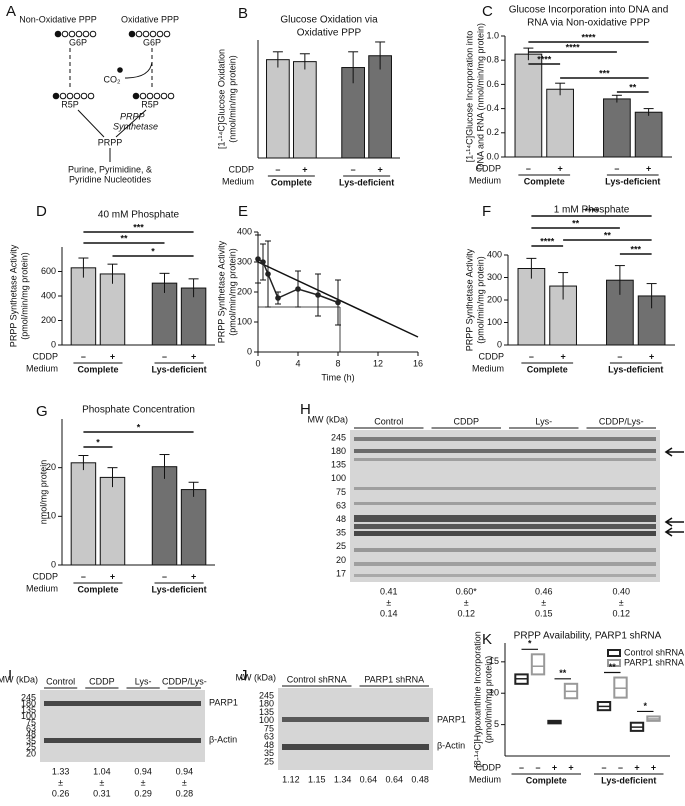 This screenshot has width=685, height=806. Describe the element at coordinates (305, 409) in the screenshot. I see `panel-label: H` at that location.